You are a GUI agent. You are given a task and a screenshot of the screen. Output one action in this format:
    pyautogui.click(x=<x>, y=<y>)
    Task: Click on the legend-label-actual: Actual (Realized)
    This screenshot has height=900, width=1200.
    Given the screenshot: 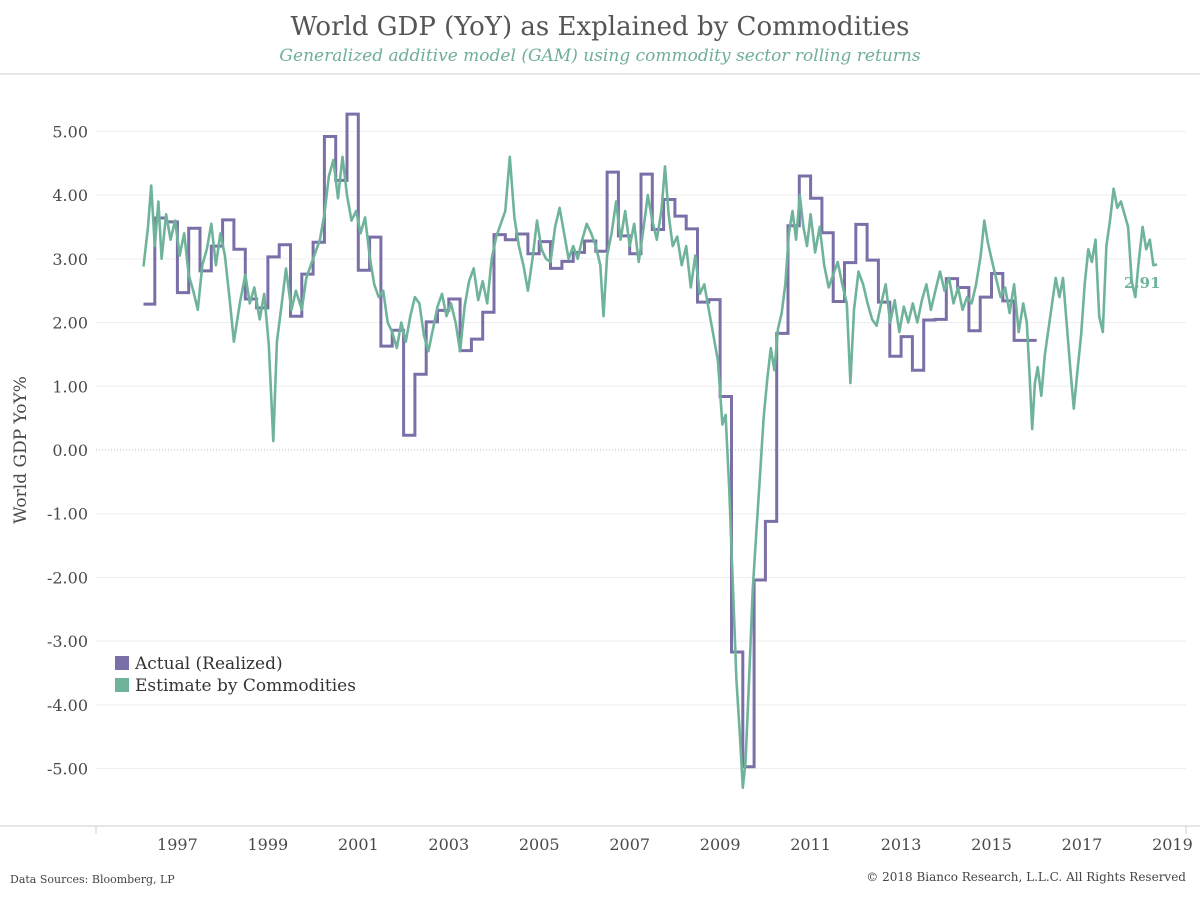 What is the action you would take?
    pyautogui.click(x=208, y=664)
    